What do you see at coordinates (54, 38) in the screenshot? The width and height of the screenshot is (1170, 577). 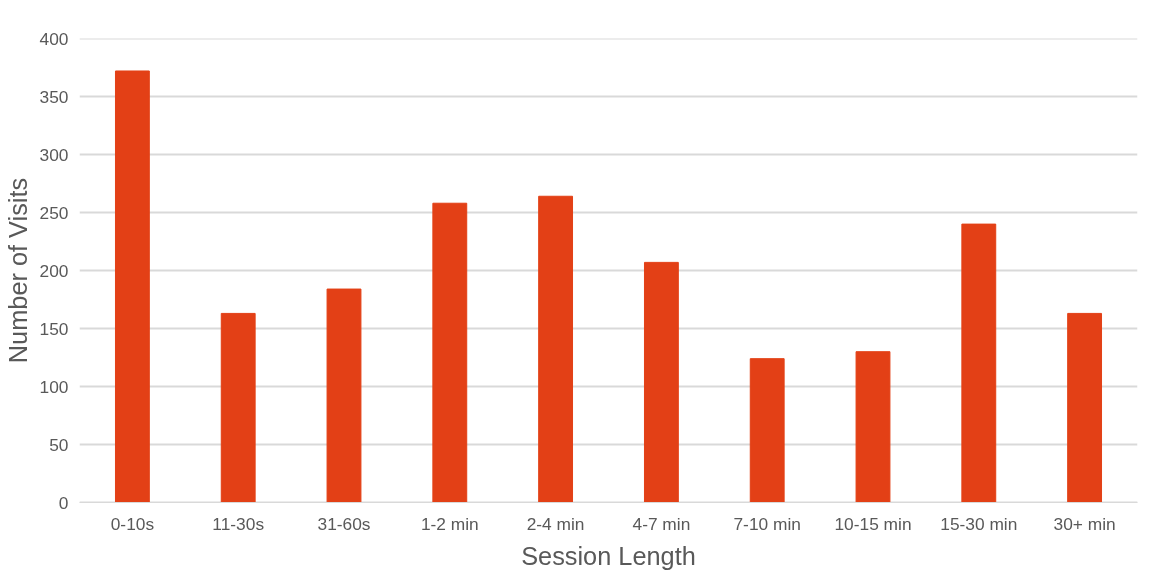 I see `y-tick-label: 400` at bounding box center [54, 38].